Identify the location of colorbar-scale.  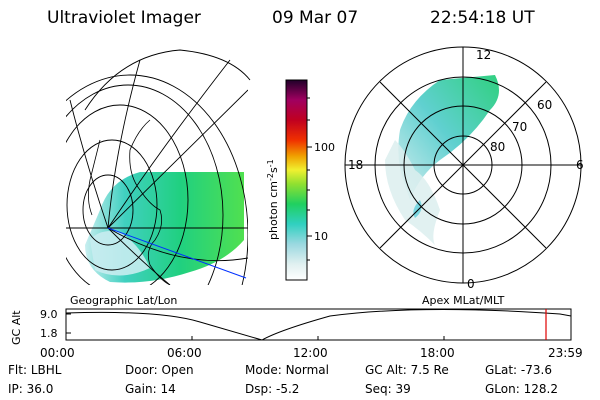
(296, 180).